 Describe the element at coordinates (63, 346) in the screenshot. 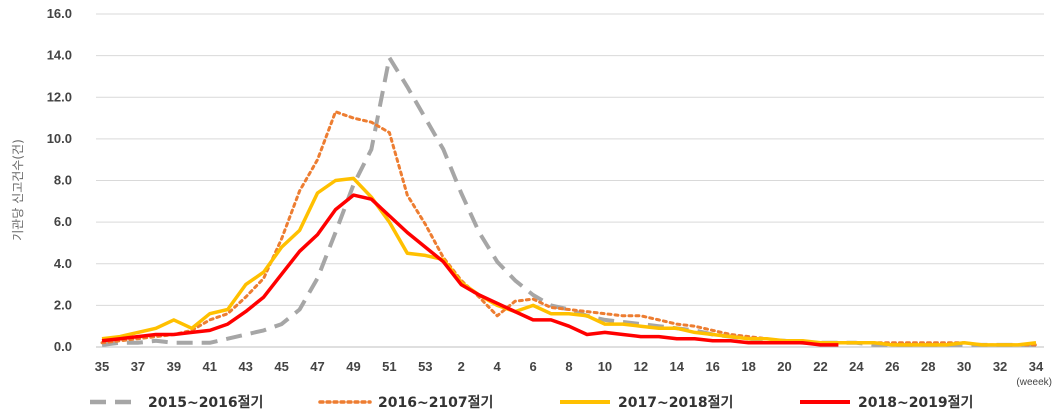

I see `y-tick-label: 0.0` at that location.